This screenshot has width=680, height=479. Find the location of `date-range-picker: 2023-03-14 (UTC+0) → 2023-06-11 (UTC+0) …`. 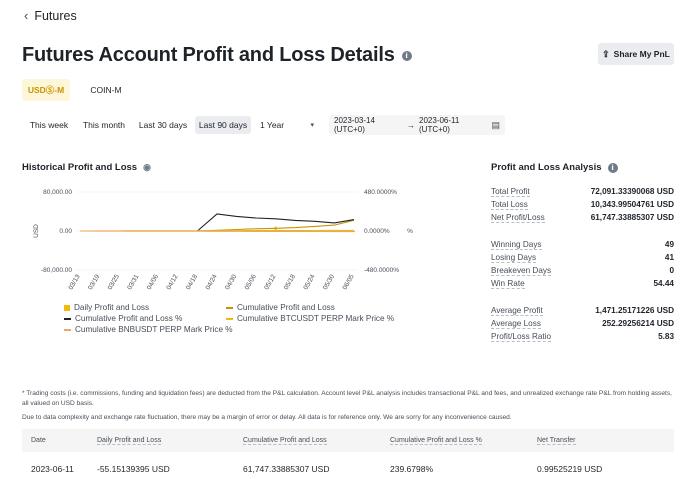

date-range-picker: 2023-03-14 (UTC+0) → 2023-06-11 (UTC+0) … is located at coordinates (417, 125).